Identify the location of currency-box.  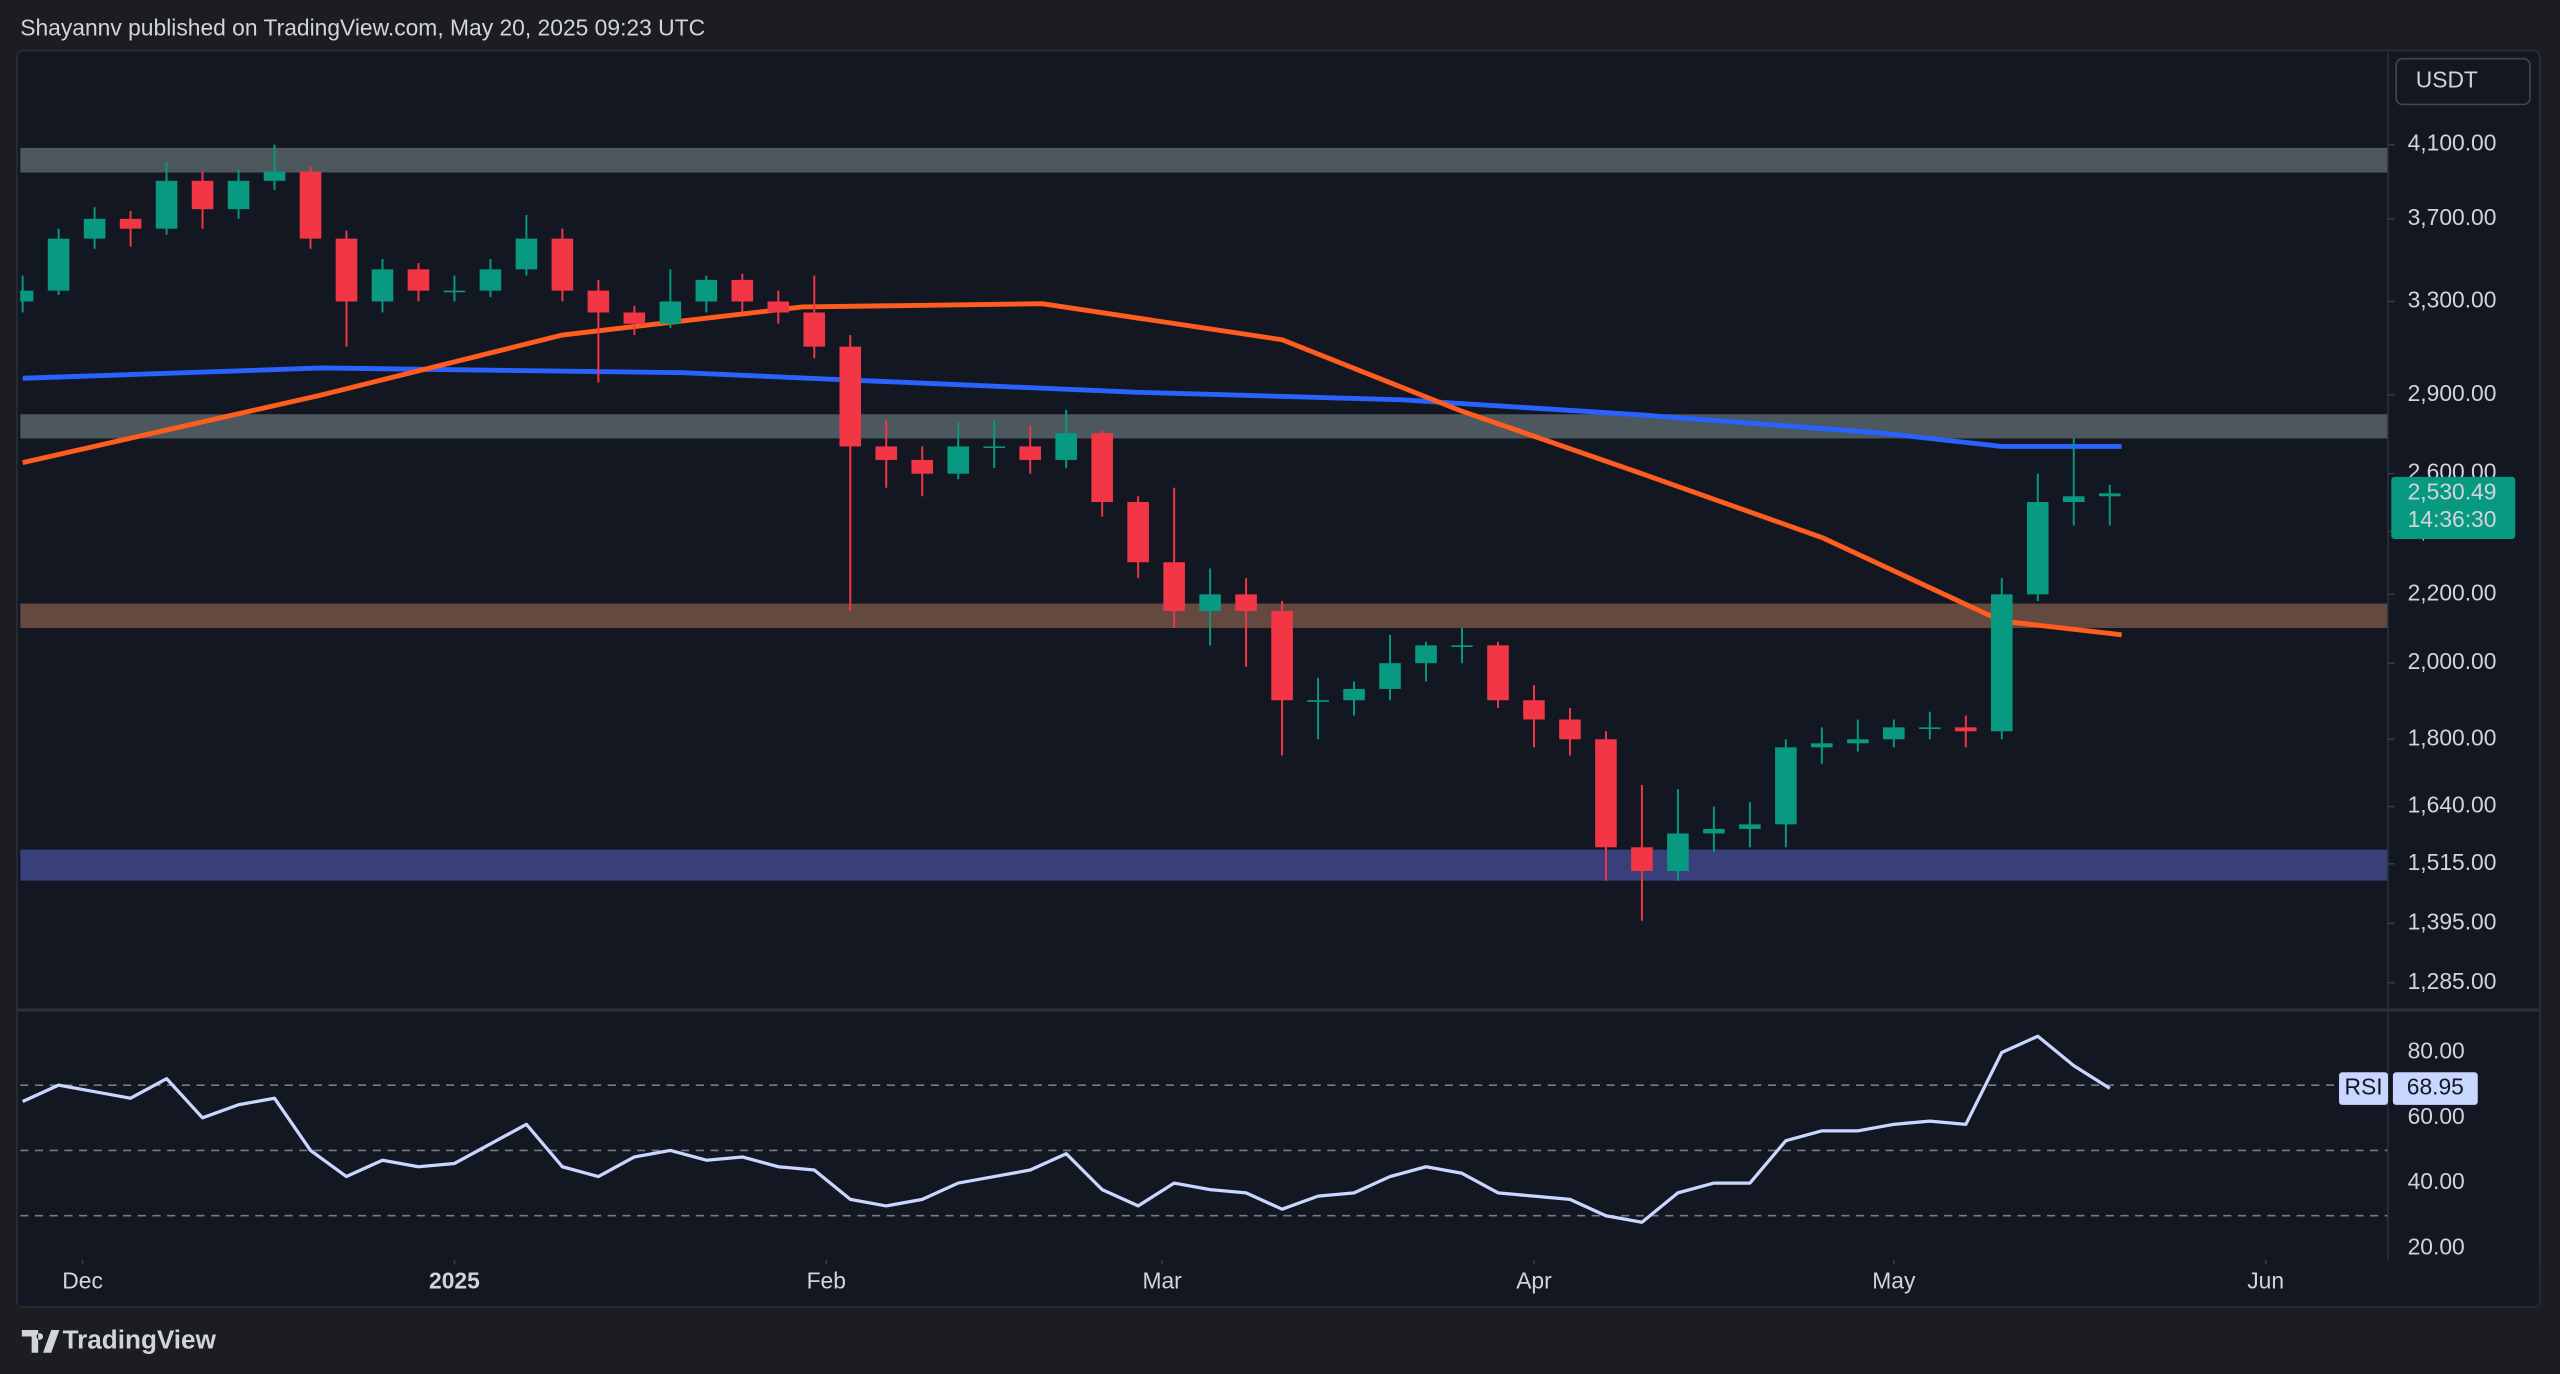
(2463, 81).